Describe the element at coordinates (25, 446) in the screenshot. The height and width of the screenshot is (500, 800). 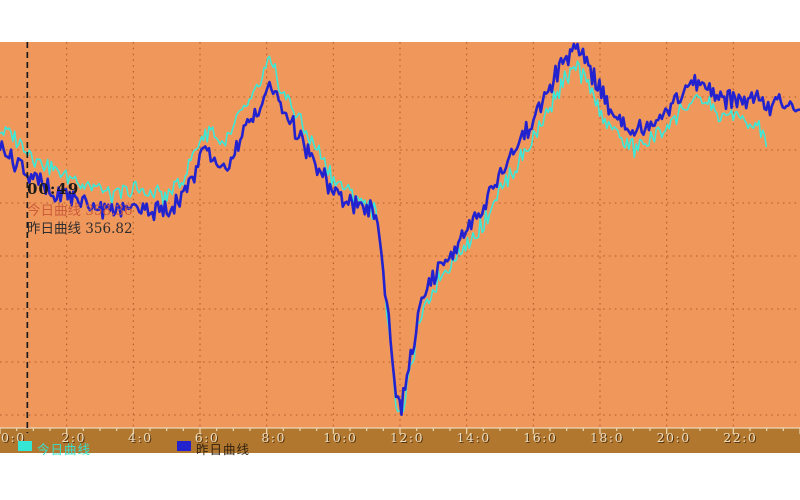
I see `legend-today-swatch` at that location.